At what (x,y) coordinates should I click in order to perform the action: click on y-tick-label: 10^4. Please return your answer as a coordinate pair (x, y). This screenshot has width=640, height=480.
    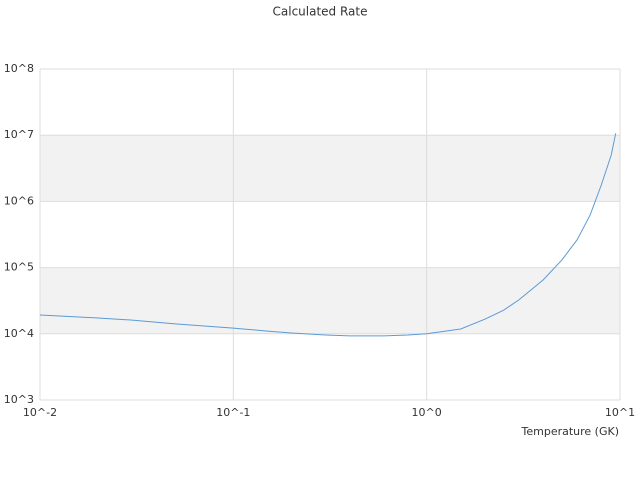
    Looking at the image, I should click on (19, 333).